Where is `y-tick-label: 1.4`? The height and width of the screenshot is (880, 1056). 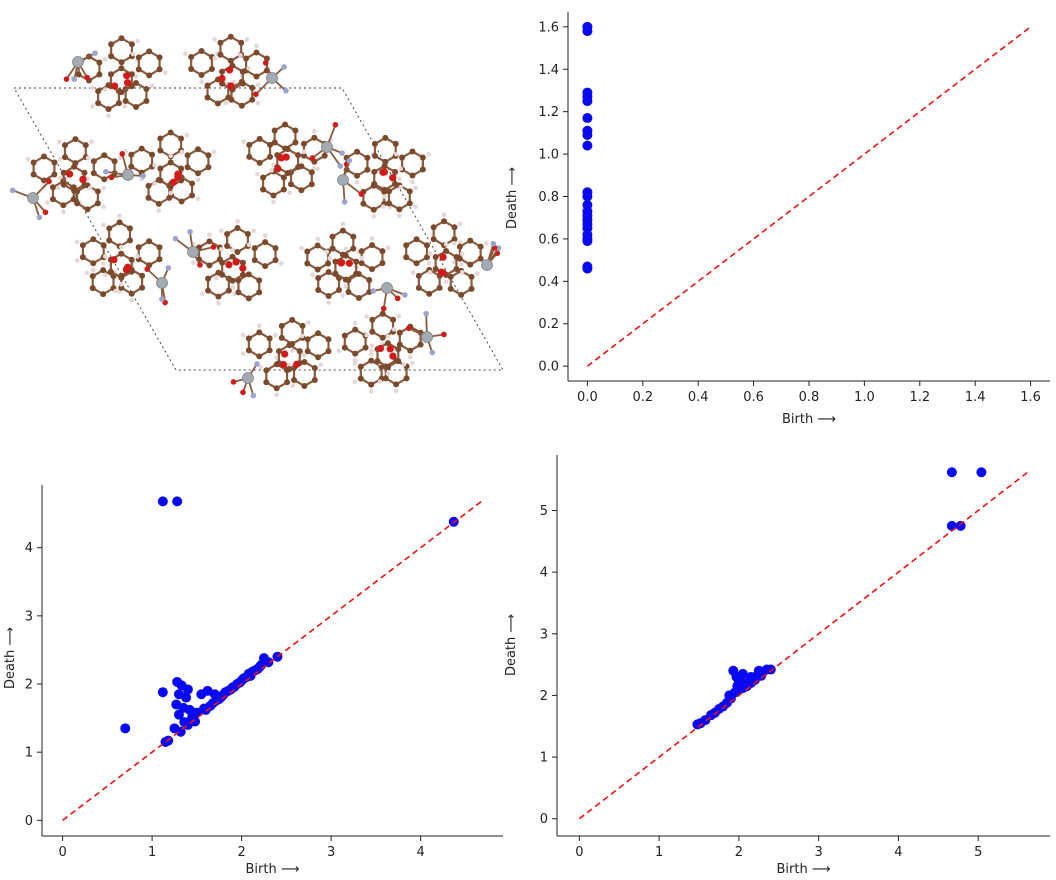
y-tick-label: 1.4 is located at coordinates (548, 70).